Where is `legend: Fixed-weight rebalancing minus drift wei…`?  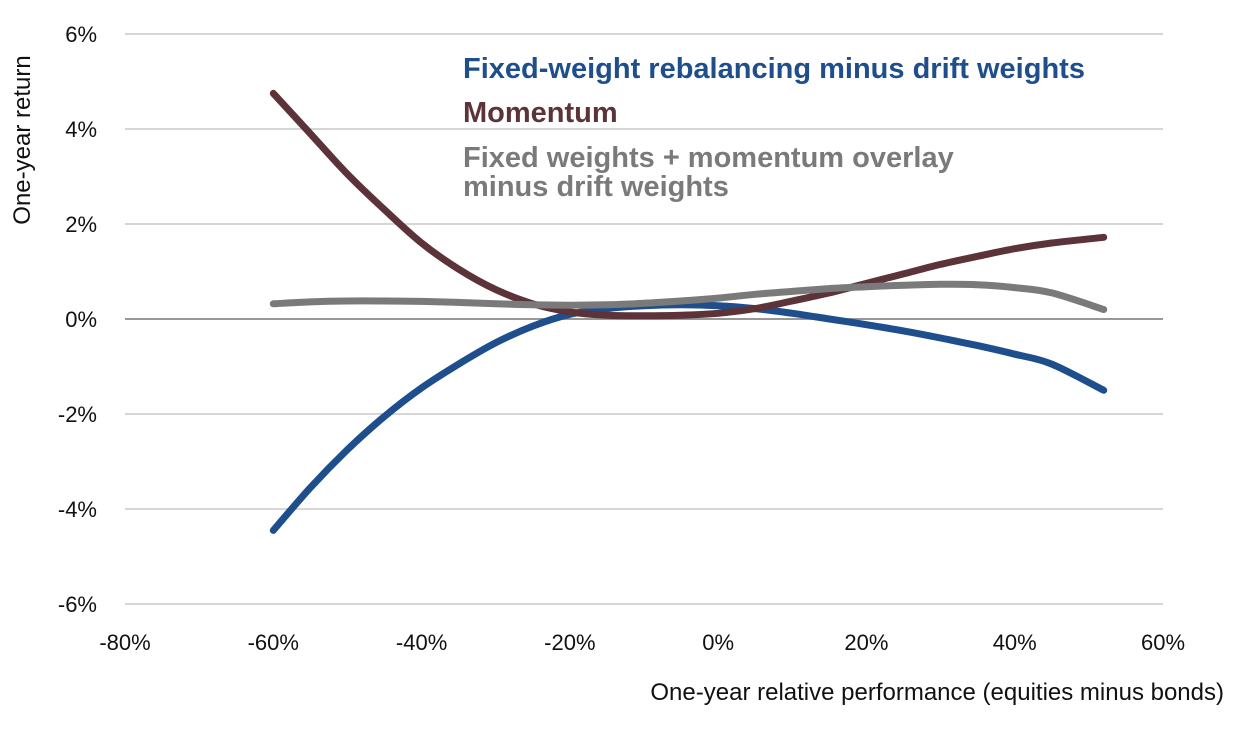 legend: Fixed-weight rebalancing minus drift wei… is located at coordinates (774, 128).